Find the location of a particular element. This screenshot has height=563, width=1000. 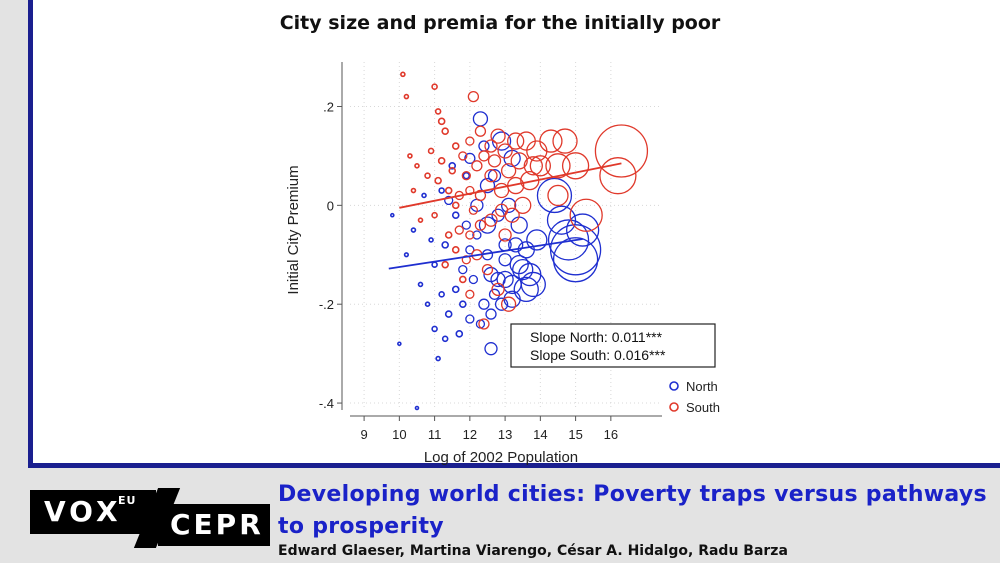

x-tick-label: 11 is located at coordinates (435, 434).